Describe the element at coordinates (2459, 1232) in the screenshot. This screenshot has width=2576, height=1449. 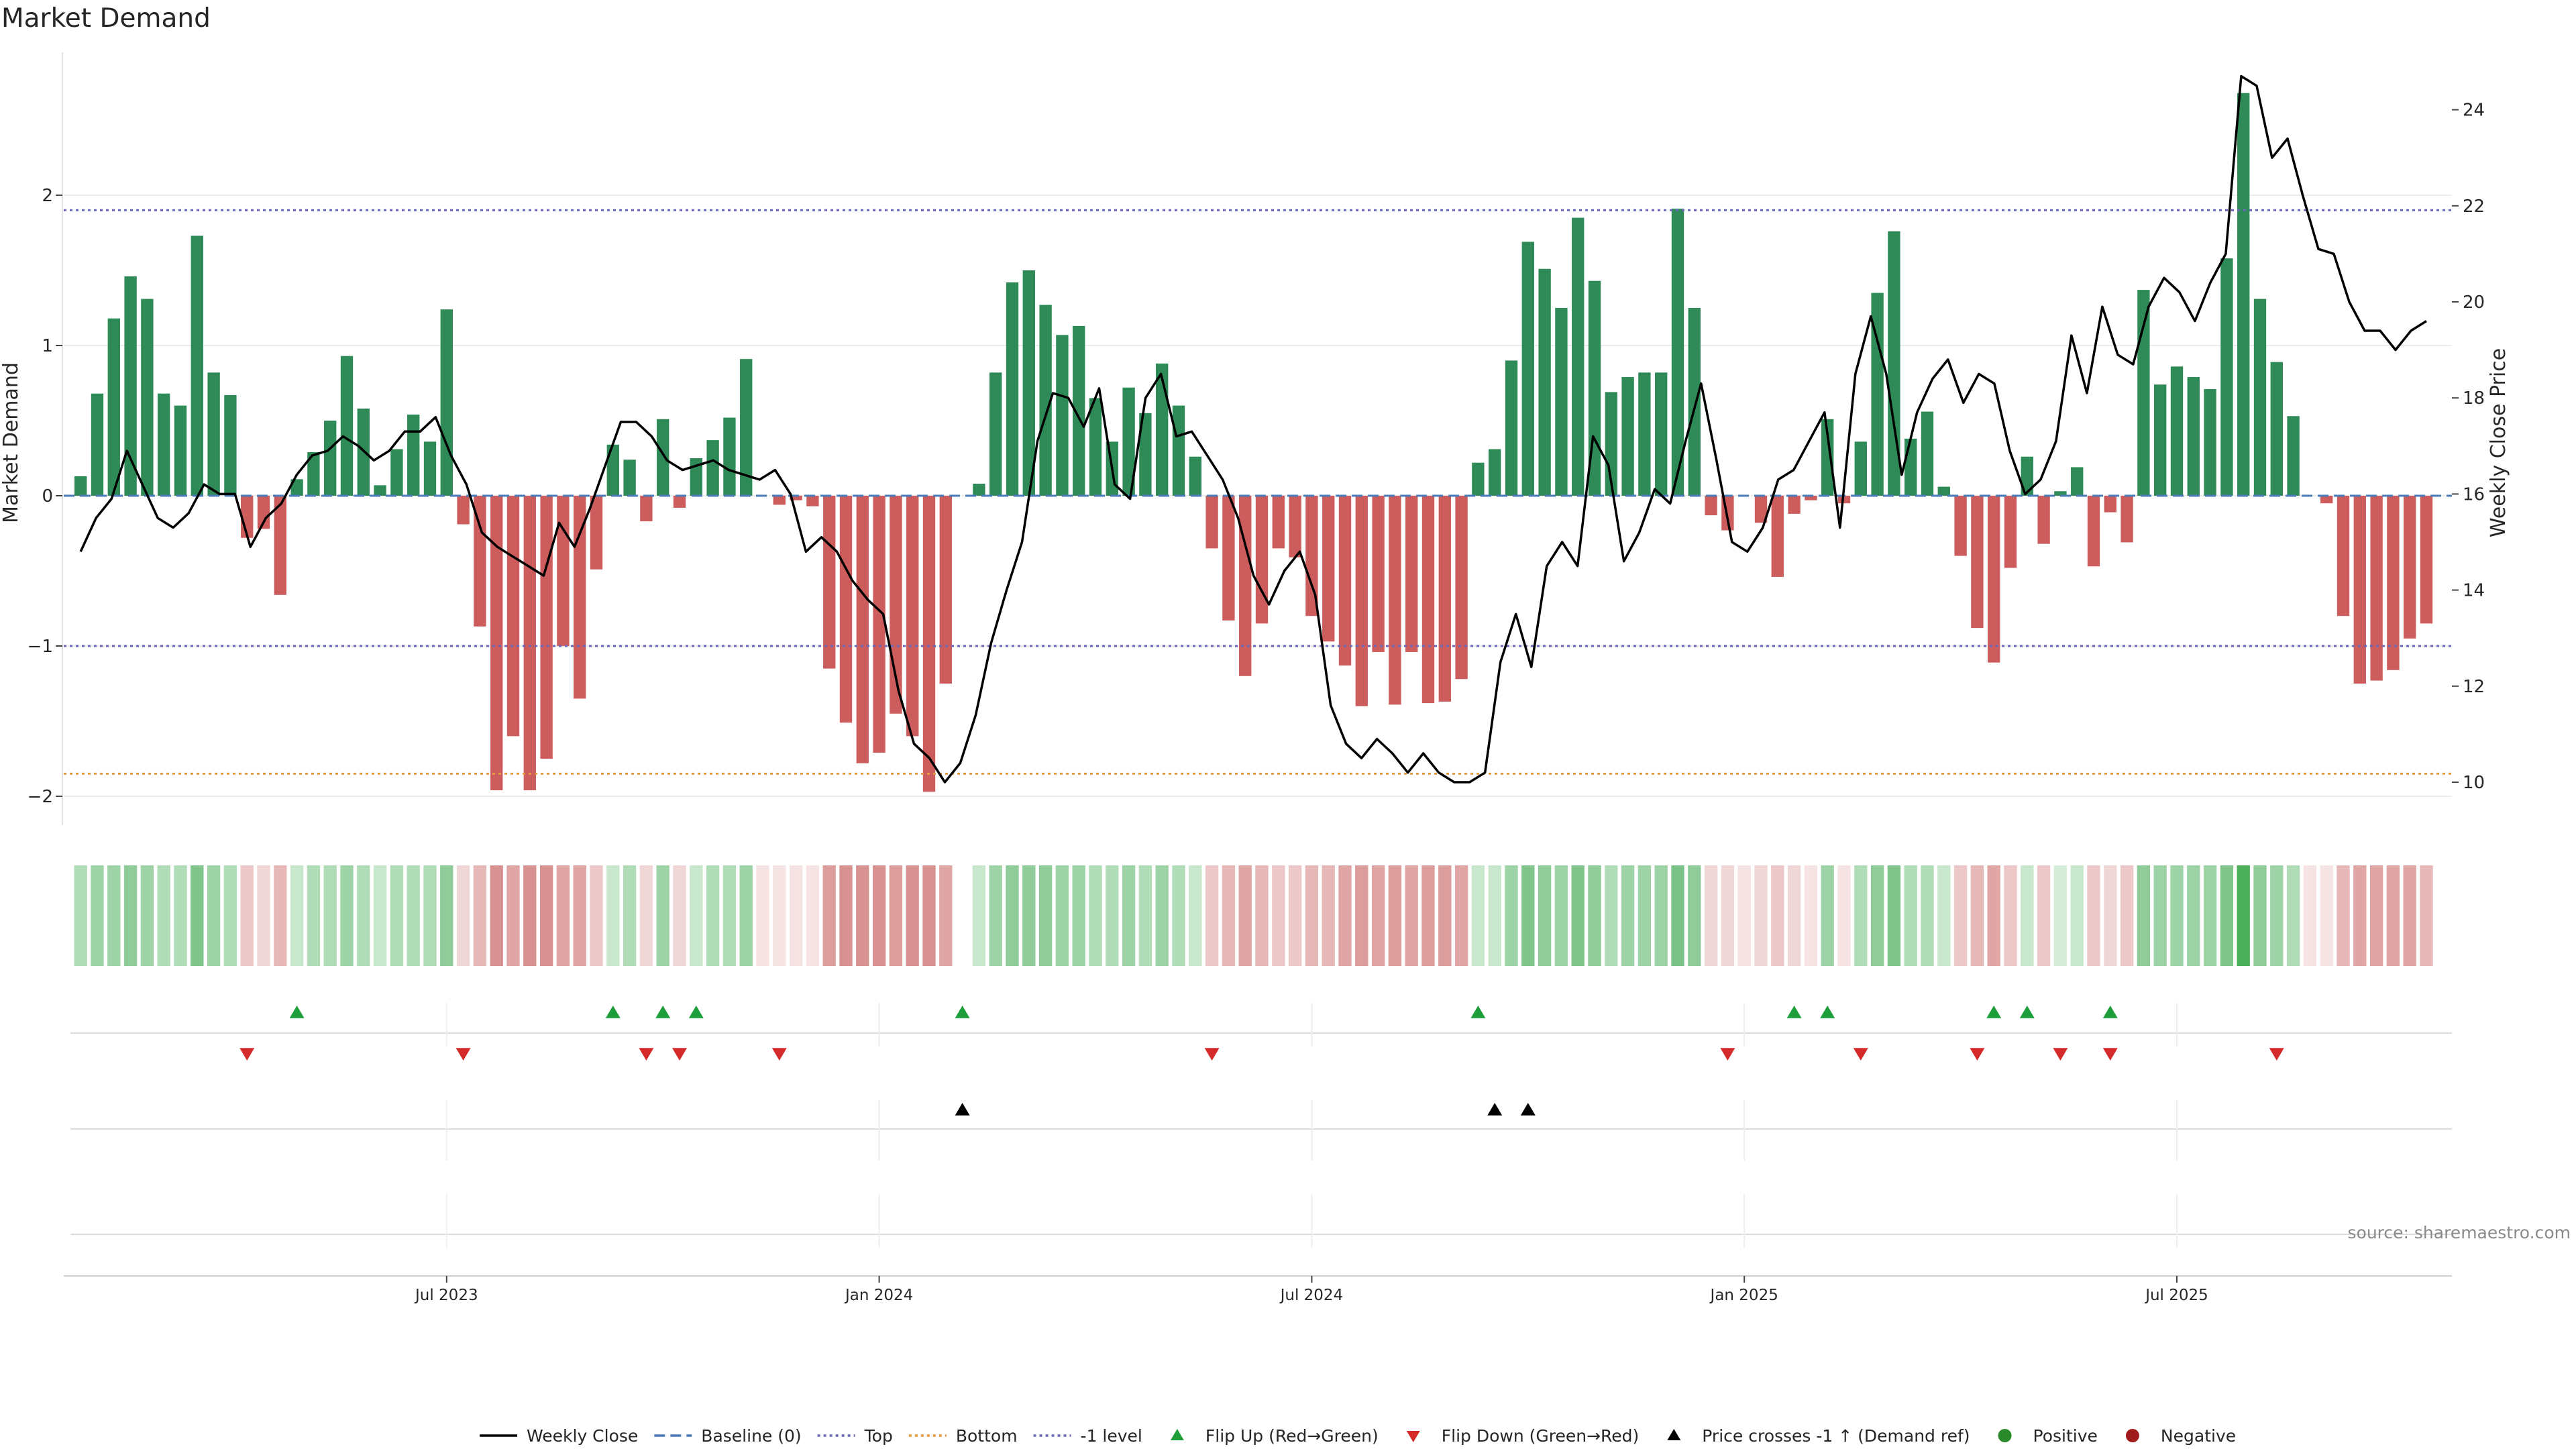
I see `source-note: source: sharemaestro.com` at that location.